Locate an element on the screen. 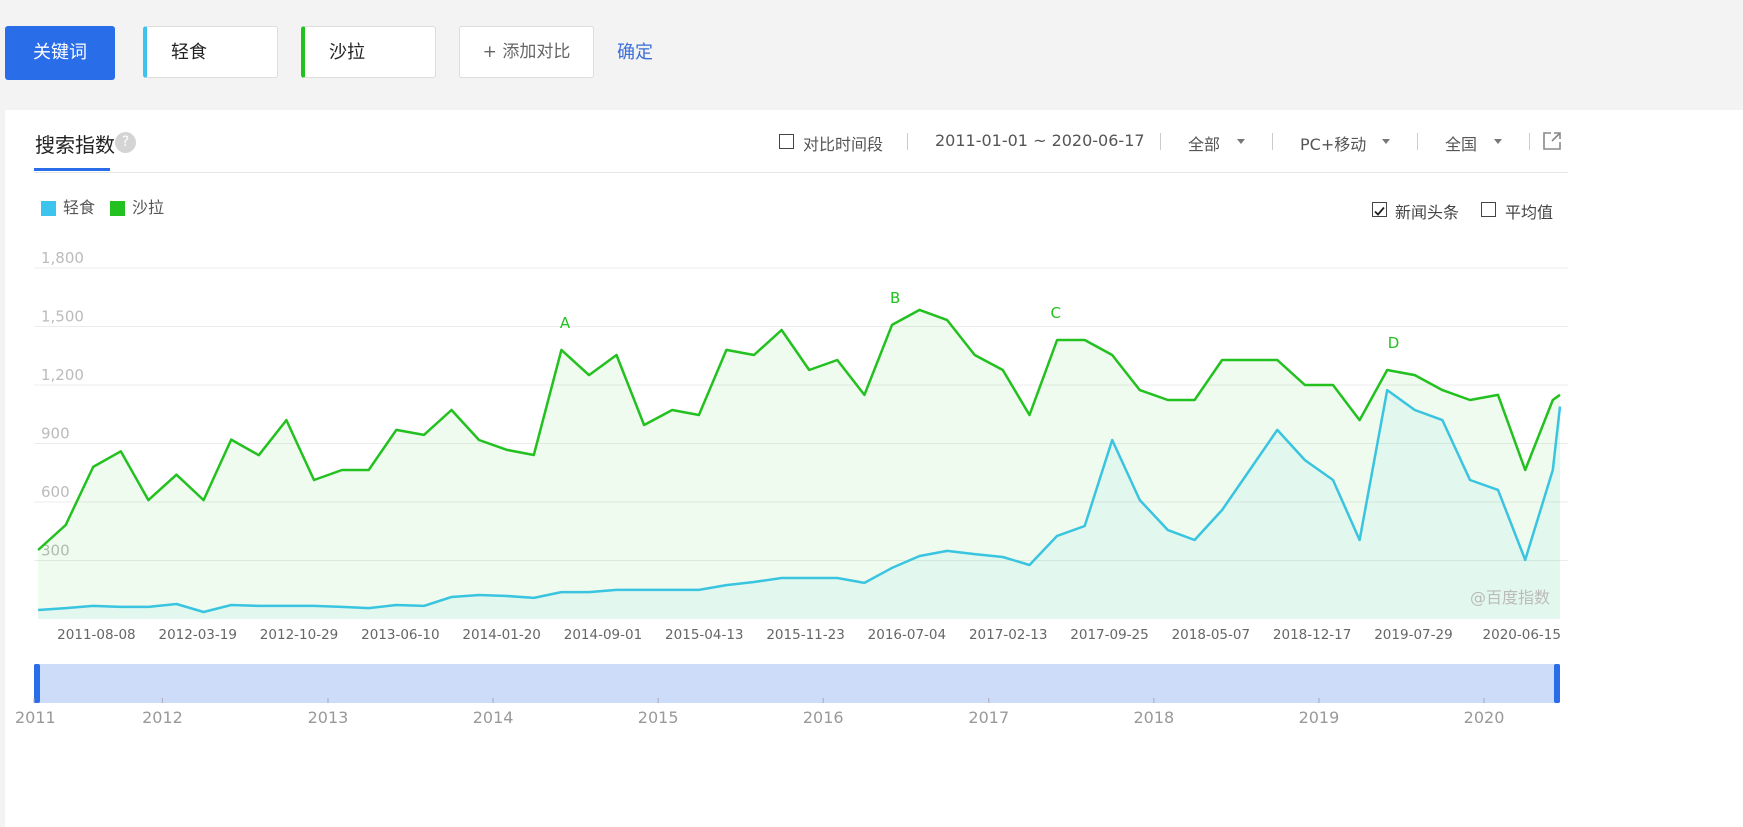 This screenshot has height=827, width=1743. tab: 搜索指数 is located at coordinates (75, 145).